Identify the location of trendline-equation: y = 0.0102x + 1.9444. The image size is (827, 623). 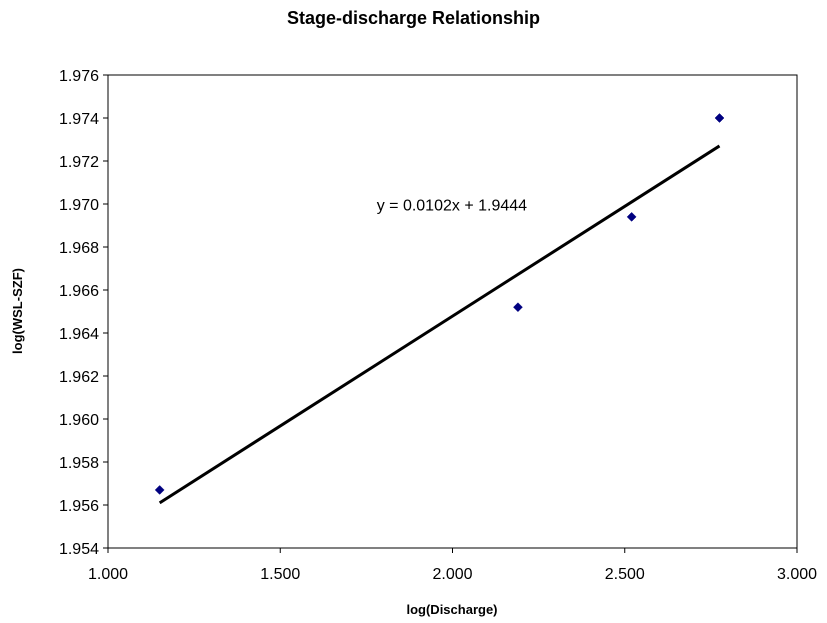
(452, 205).